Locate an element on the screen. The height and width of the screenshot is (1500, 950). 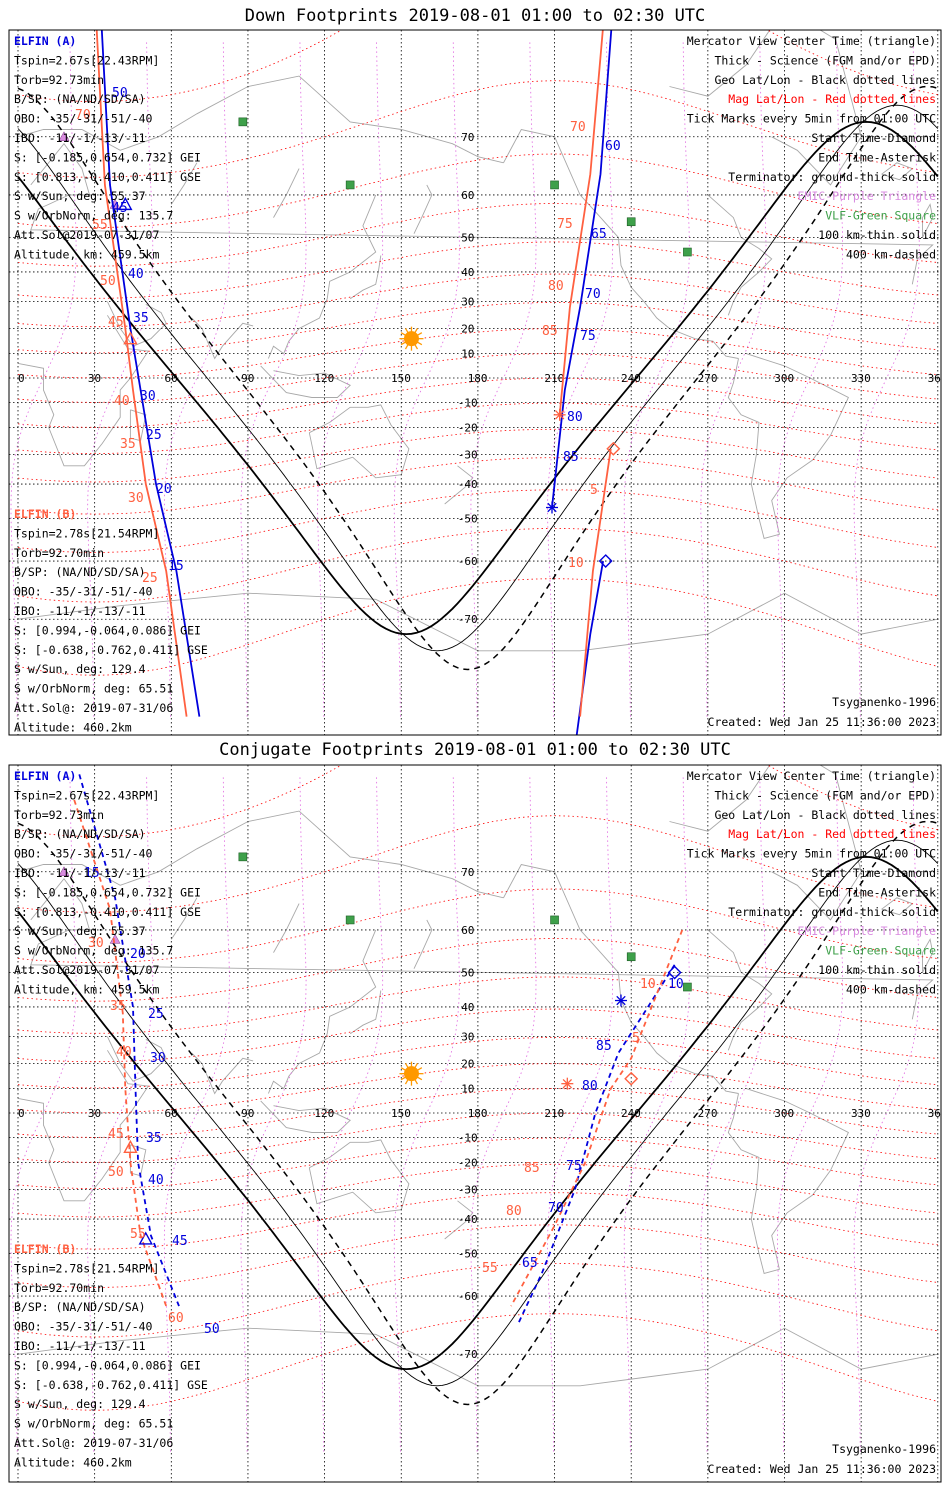
elfin-b-tick-label: 80 is located at coordinates (556, 286).